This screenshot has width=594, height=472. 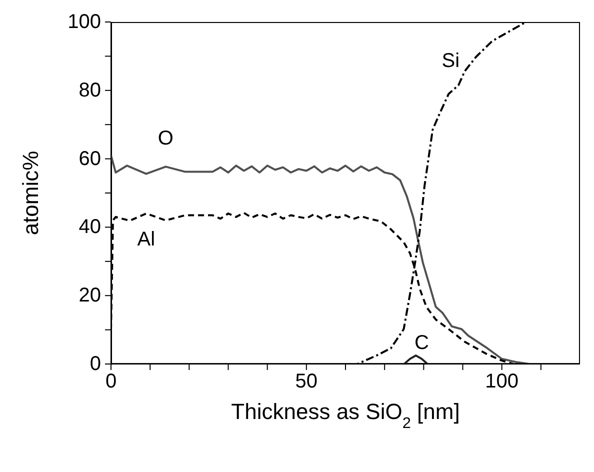 I want to click on y-tick-label: 40, so click(x=89, y=227).